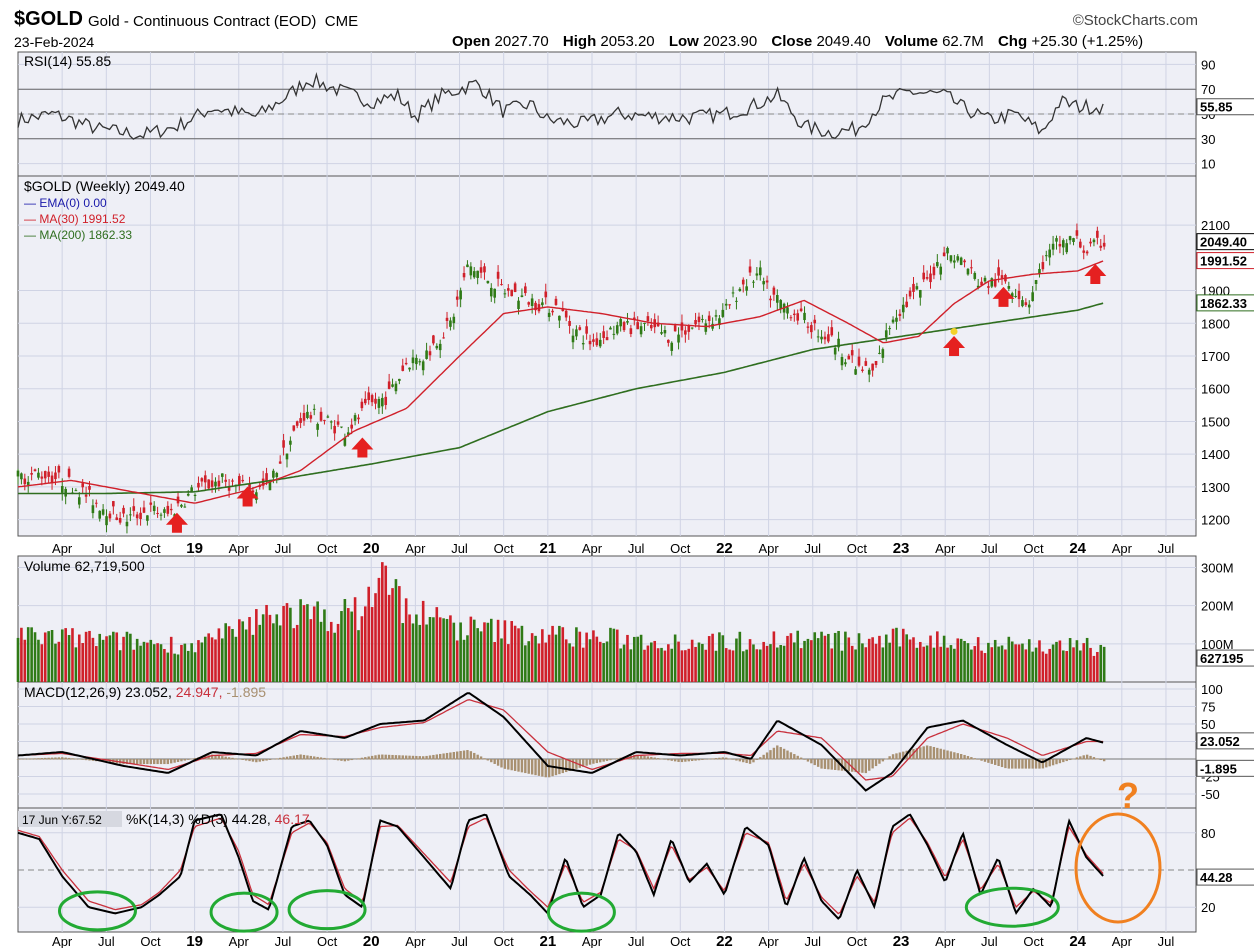 This screenshot has width=1254, height=948. I want to click on stoch-last-value-box, so click(1225, 877).